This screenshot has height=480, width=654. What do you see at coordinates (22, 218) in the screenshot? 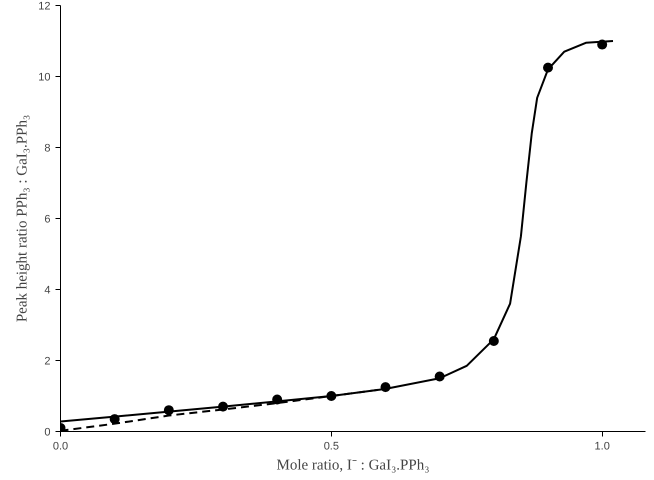
I see `y-axis-title: Peak height ratio PPh₃ : GaI₃.PPh₃` at bounding box center [22, 218].